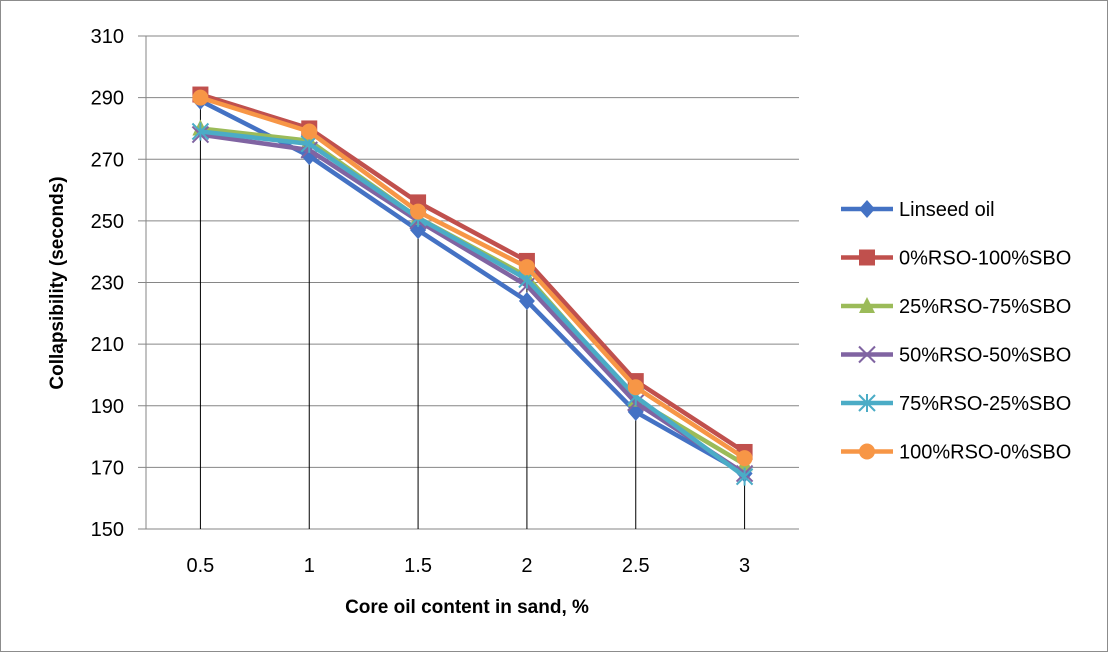 This screenshot has height=653, width=1108. I want to click on x-tick-label: 2, so click(526, 566).